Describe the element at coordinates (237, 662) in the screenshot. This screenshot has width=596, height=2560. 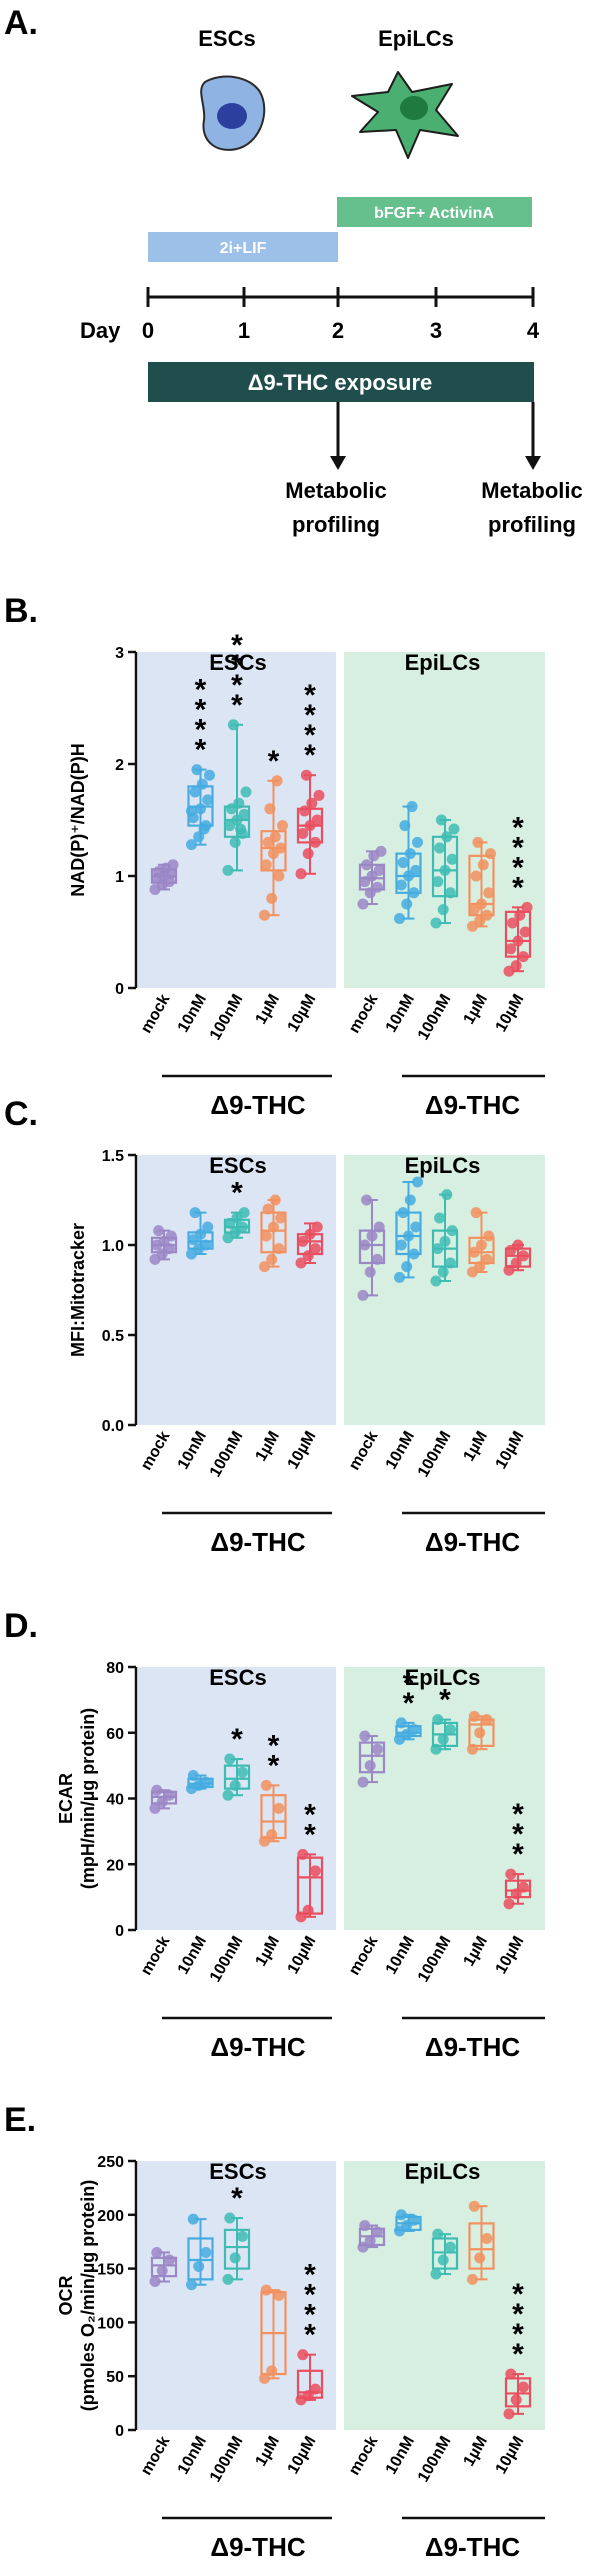
I see `group-title-escs: ESCs` at that location.